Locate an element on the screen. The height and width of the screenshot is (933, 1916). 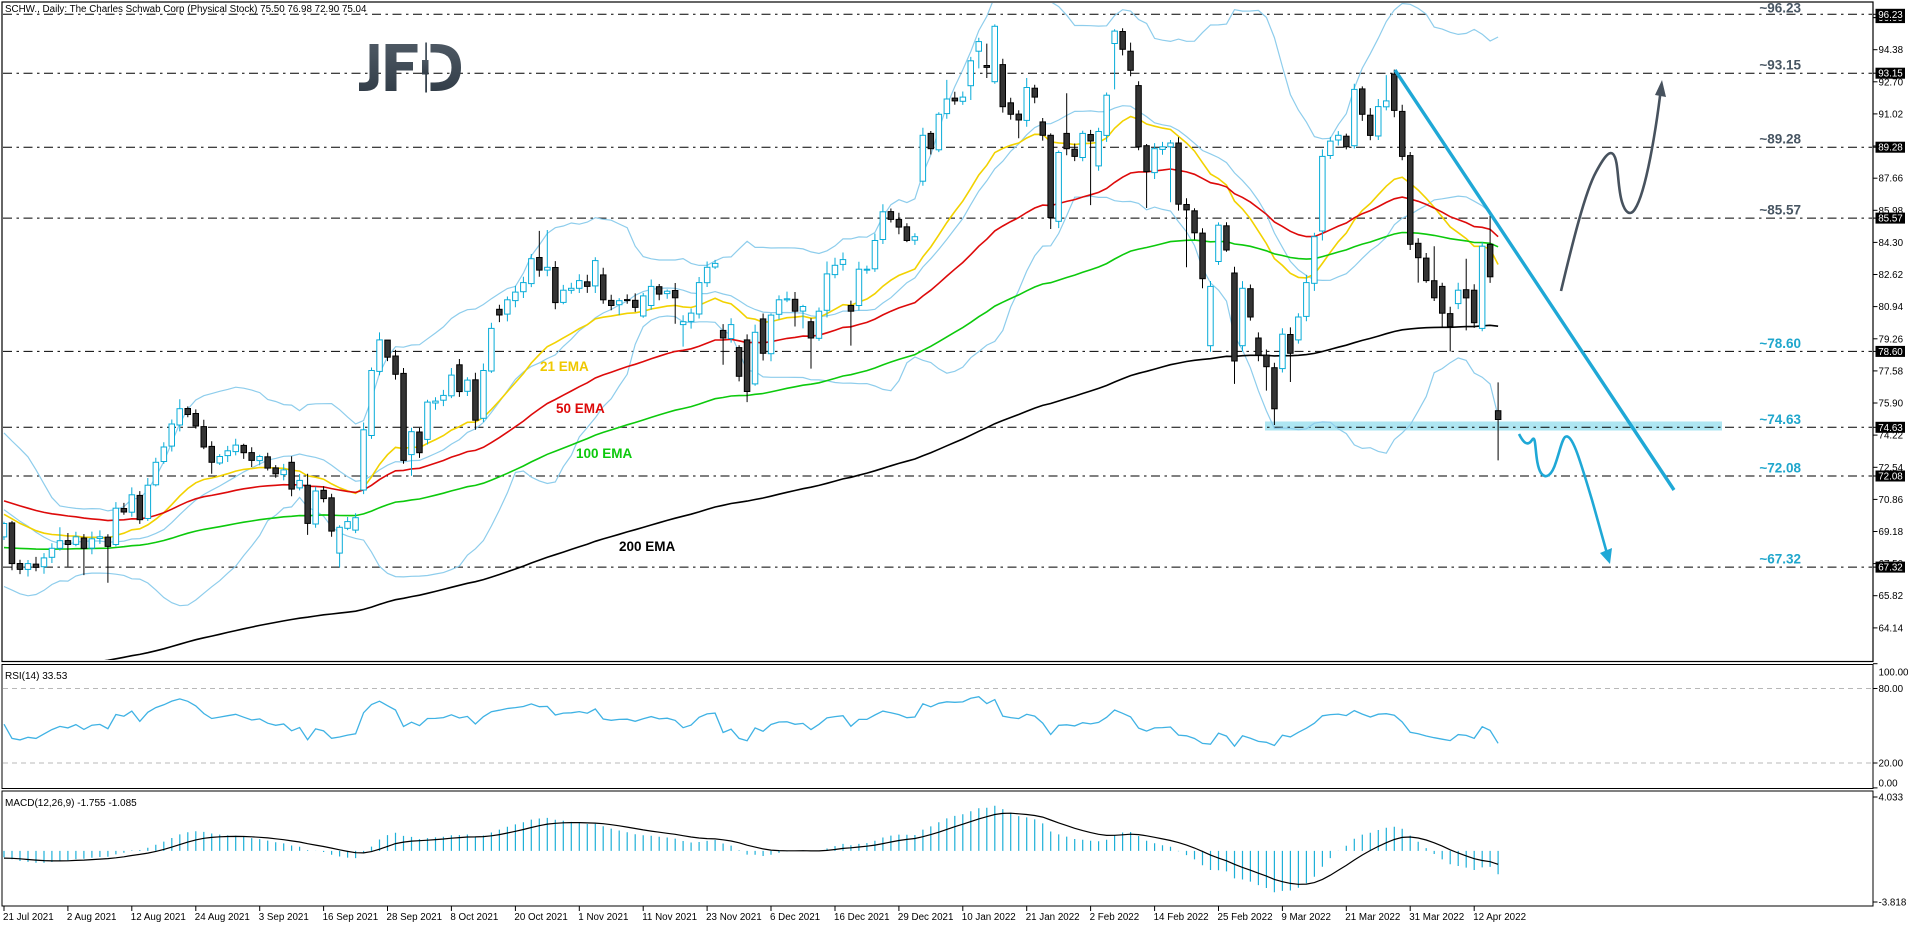
svg-text: 69.18 is located at coordinates (1891, 532).